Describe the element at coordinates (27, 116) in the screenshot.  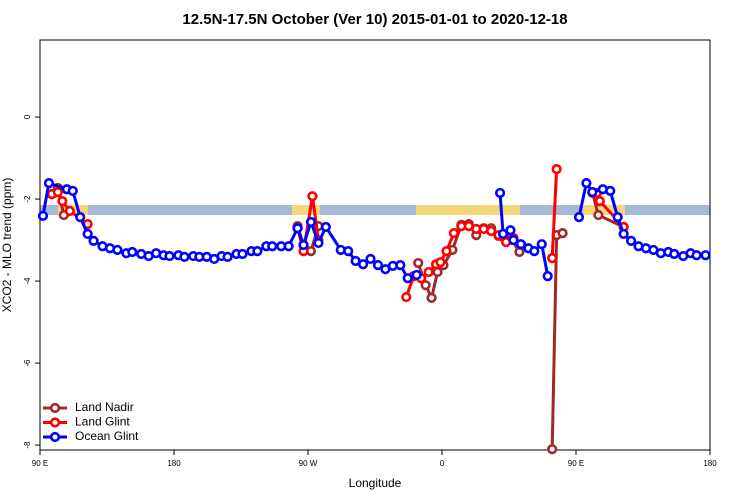
I see `y-tick-label: 0` at that location.